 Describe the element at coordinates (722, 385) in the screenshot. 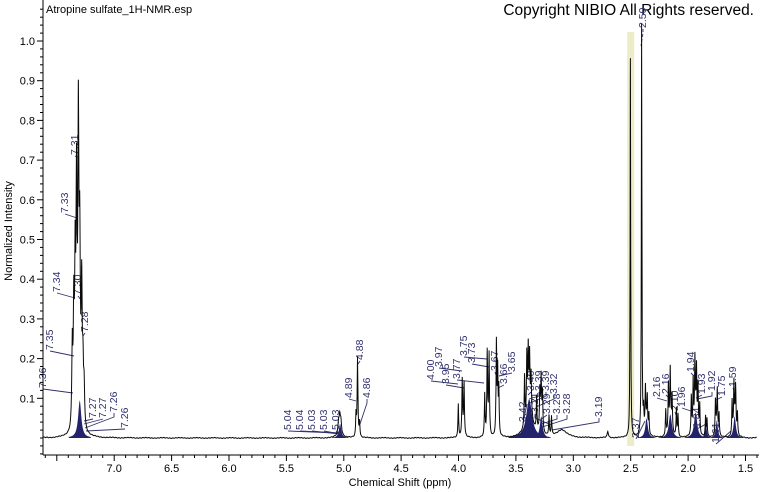

I see `peak-label: 1.75` at that location.